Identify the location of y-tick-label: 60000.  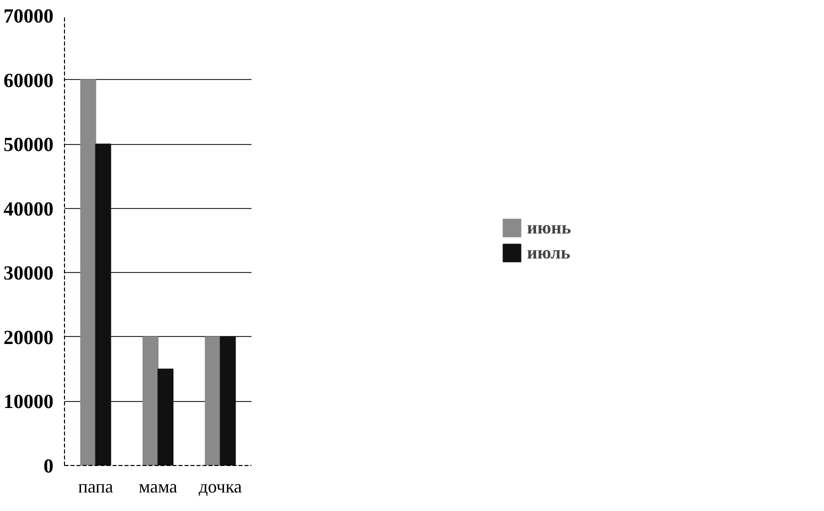
(29, 81).